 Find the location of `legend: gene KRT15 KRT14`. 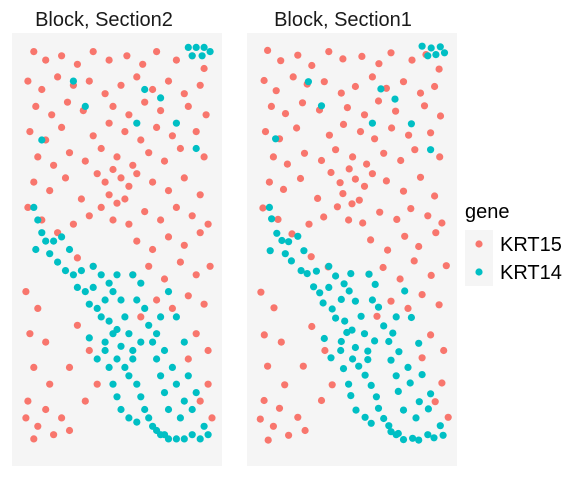

legend: gene KRT15 KRT14 is located at coordinates (513, 243).